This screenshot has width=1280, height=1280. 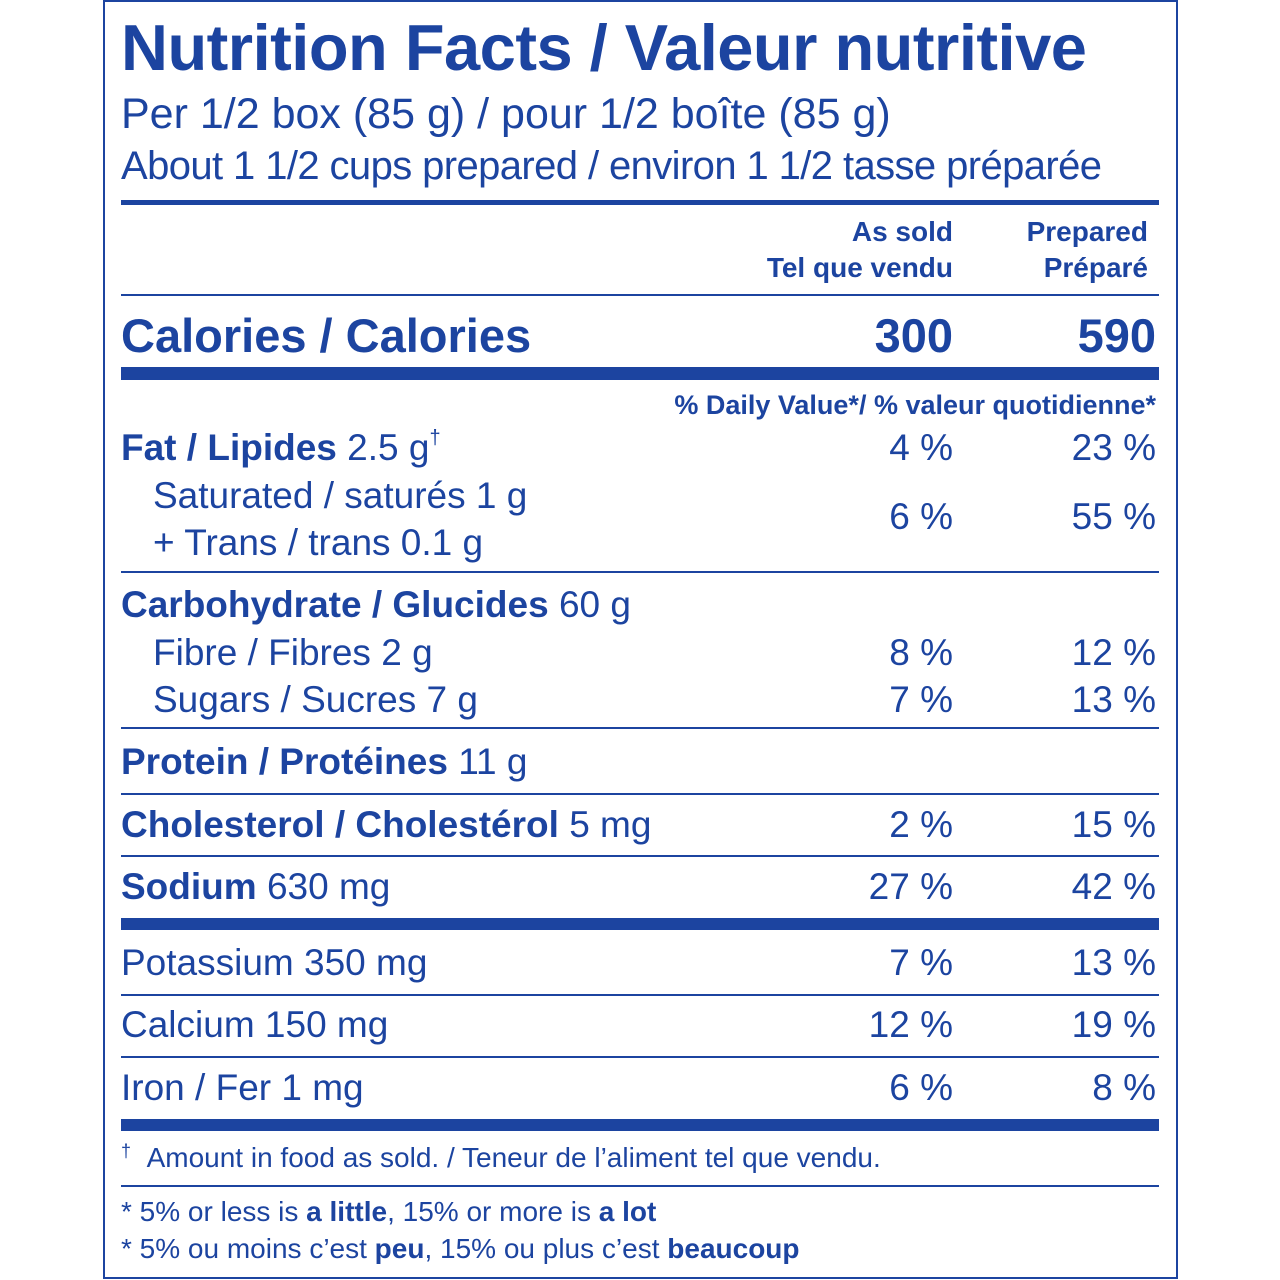 What do you see at coordinates (335, 604) in the screenshot?
I see `carbohydrate-label: Carbohydrate / Glucides` at bounding box center [335, 604].